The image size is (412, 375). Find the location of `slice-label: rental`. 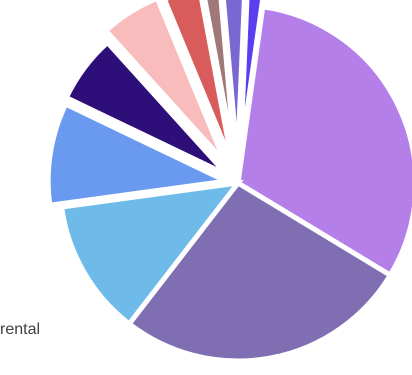

slice-label: rental is located at coordinates (20, 329).